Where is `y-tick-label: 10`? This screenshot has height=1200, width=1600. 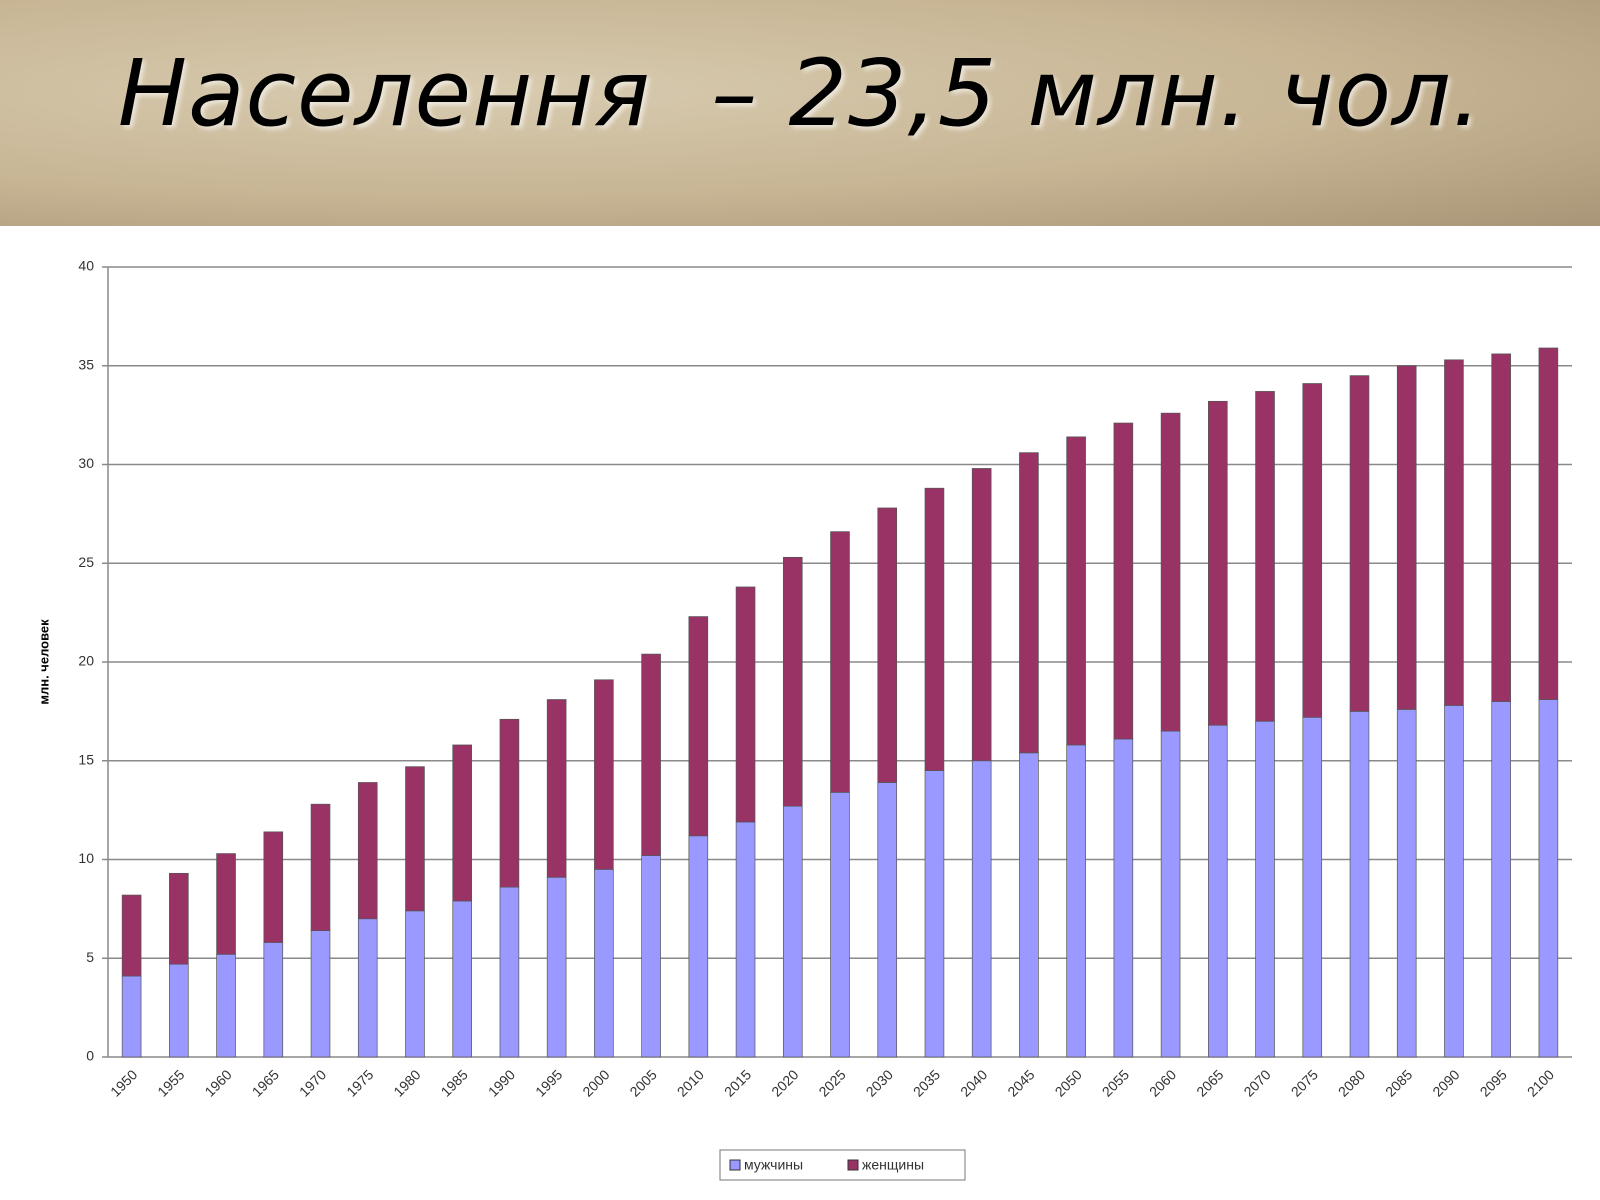 y-tick-label: 10 is located at coordinates (86, 858).